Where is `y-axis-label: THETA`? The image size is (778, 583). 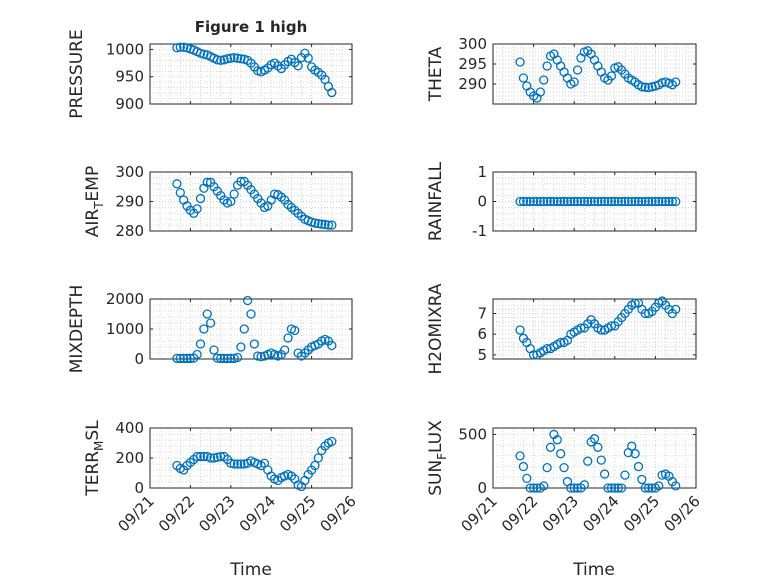
y-axis-label: THETA is located at coordinates (436, 74).